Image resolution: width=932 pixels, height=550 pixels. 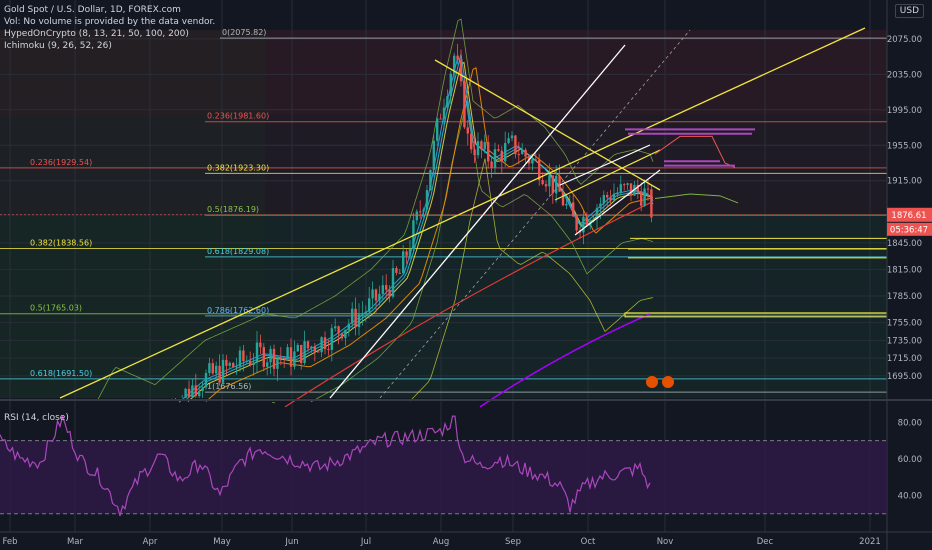 I want to click on fib-label: 0.236(1981.60), so click(x=238, y=116).